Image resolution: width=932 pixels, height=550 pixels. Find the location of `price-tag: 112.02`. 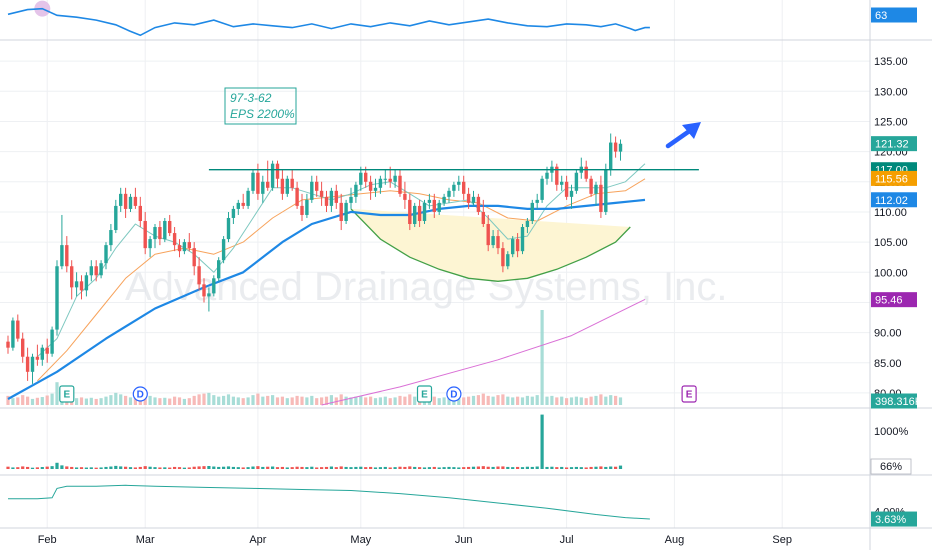

price-tag: 112.02 is located at coordinates (891, 201).